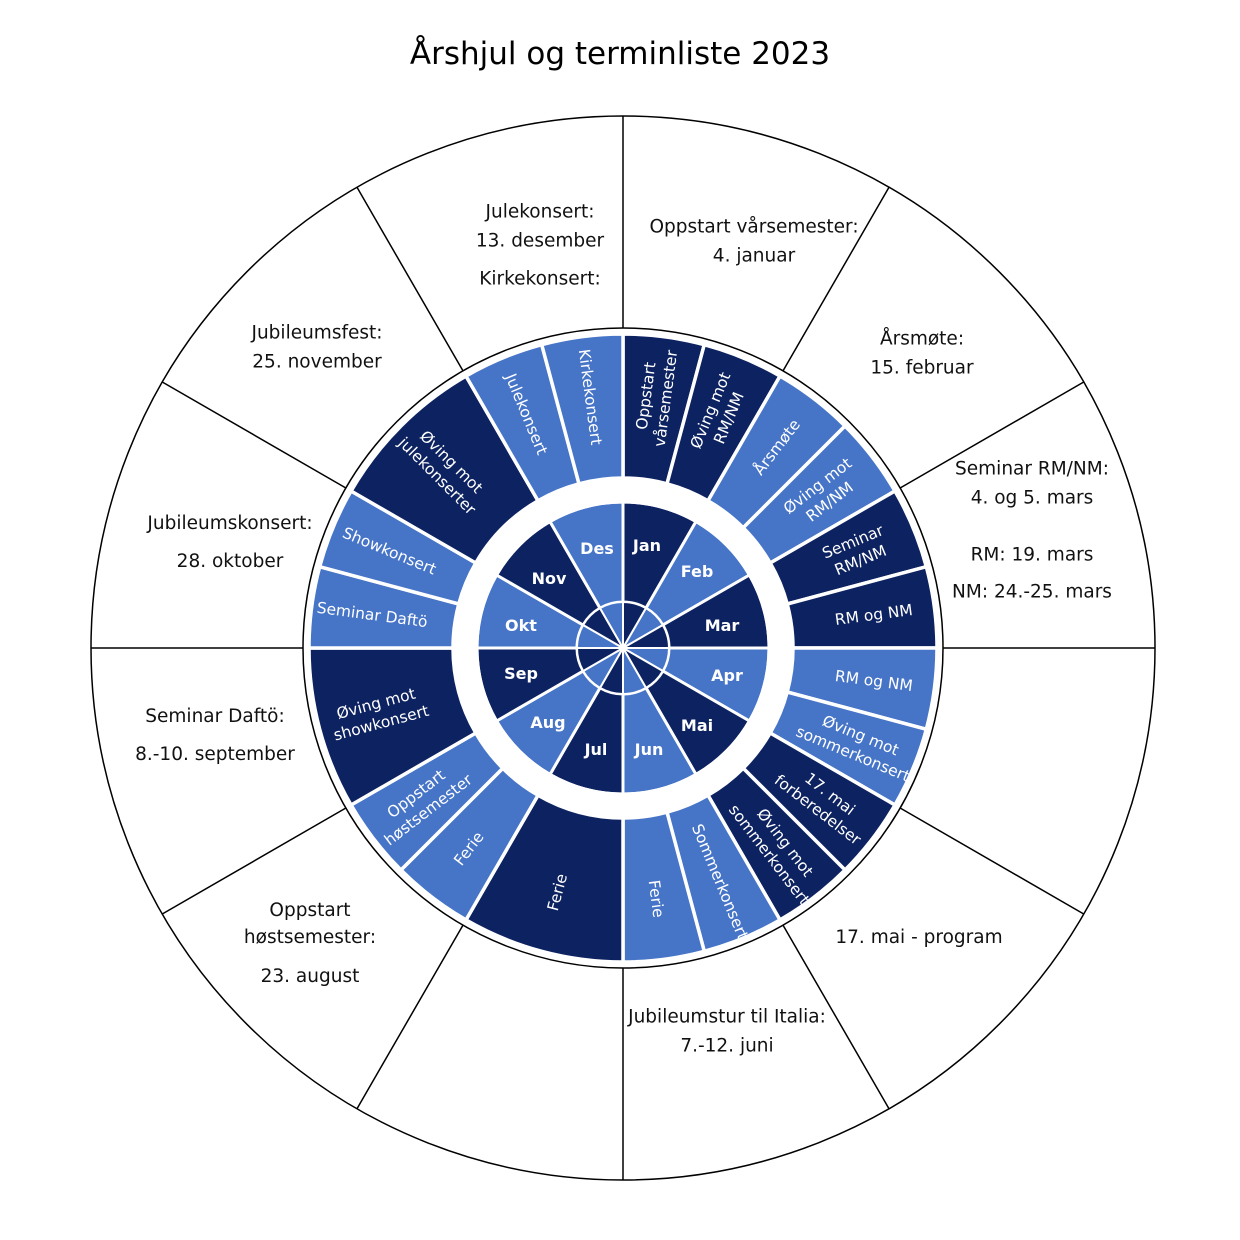 This screenshot has width=1240, height=1240. What do you see at coordinates (317, 362) in the screenshot?
I see `event-text-nov: 25. november` at bounding box center [317, 362].